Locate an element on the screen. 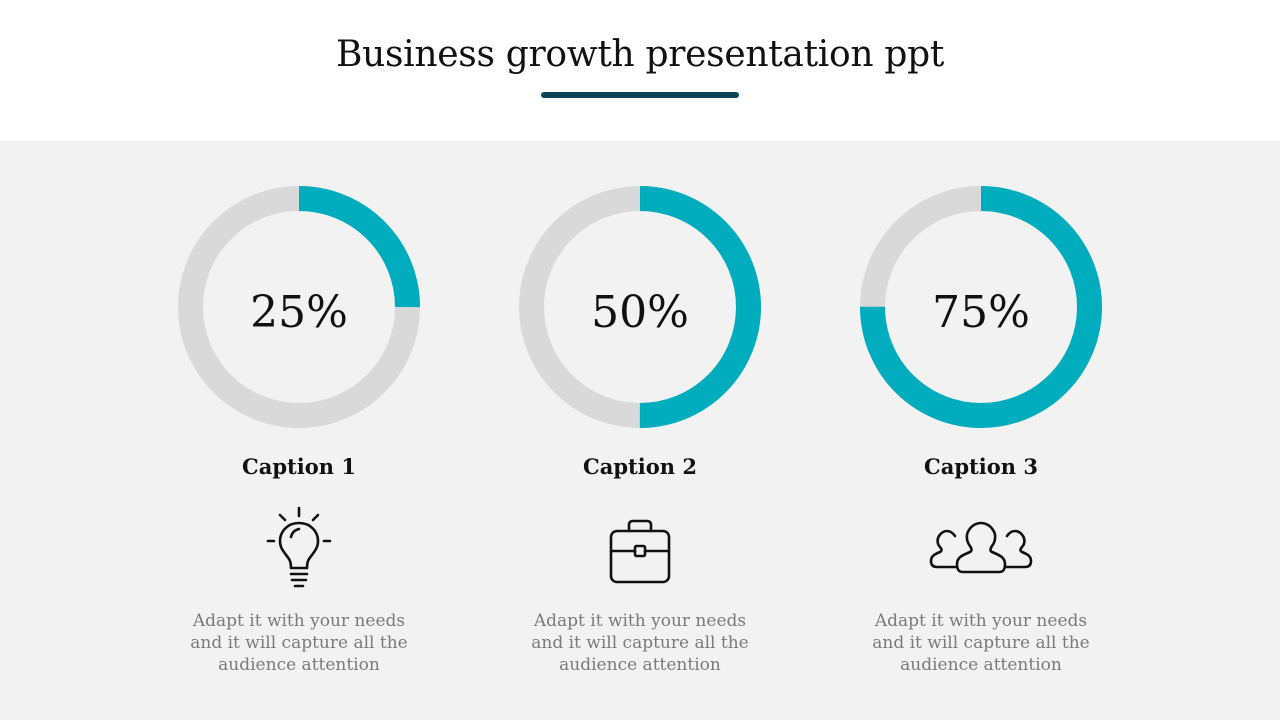 Image resolution: width=1280 pixels, height=720 pixels. briefcase-icon is located at coordinates (640, 549).